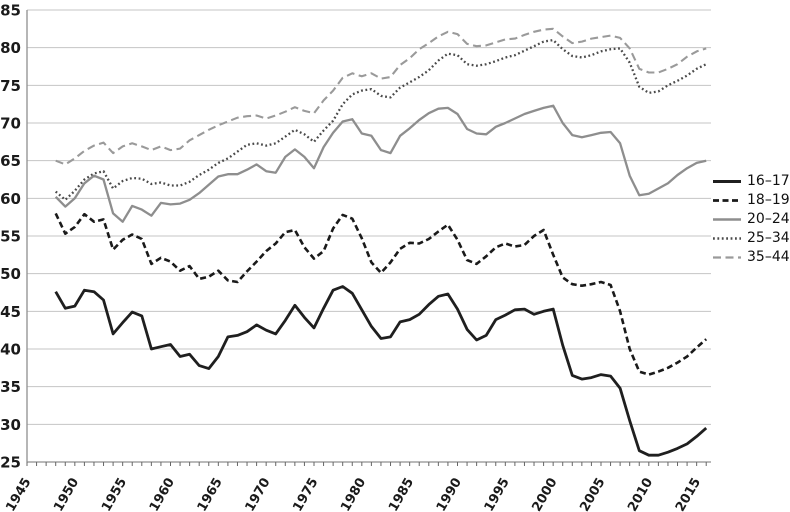  What do you see at coordinates (10, 274) in the screenshot?
I see `y-axis-label-50: 50` at bounding box center [10, 274].